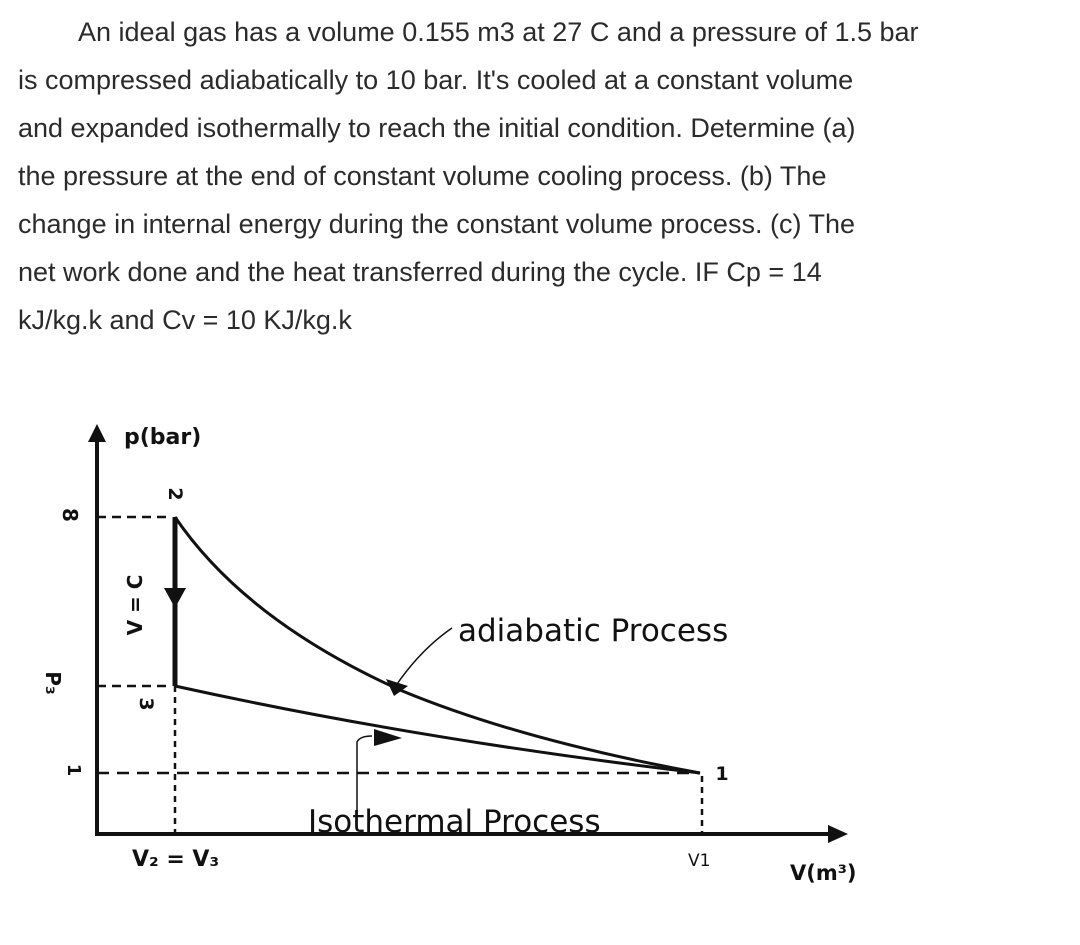  Describe the element at coordinates (437, 729) in the screenshot. I see `isothermal-curve` at that location.